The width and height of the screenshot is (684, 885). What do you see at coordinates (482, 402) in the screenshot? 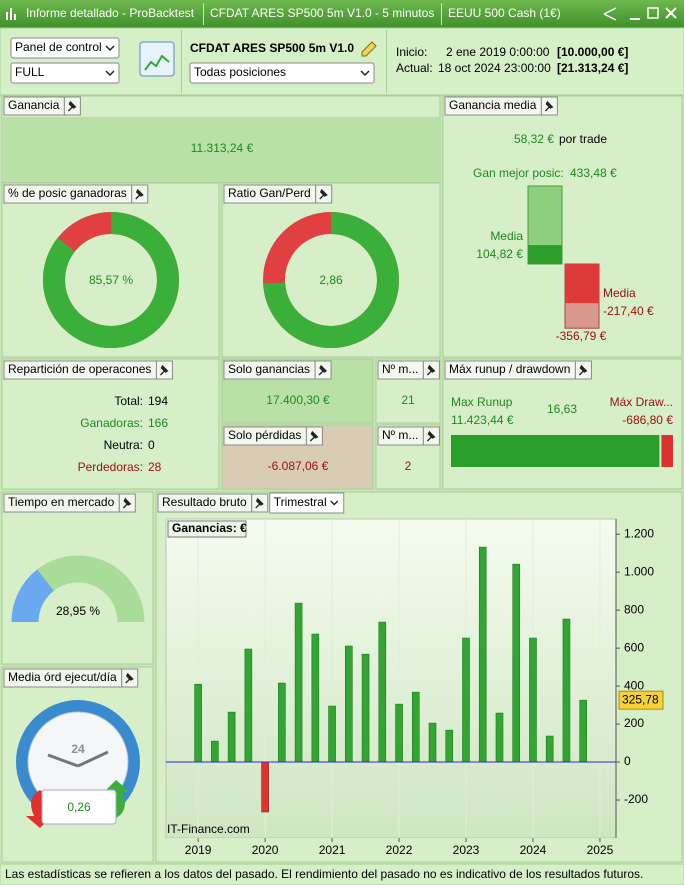
I see `runup-label: Max Runup` at bounding box center [482, 402].